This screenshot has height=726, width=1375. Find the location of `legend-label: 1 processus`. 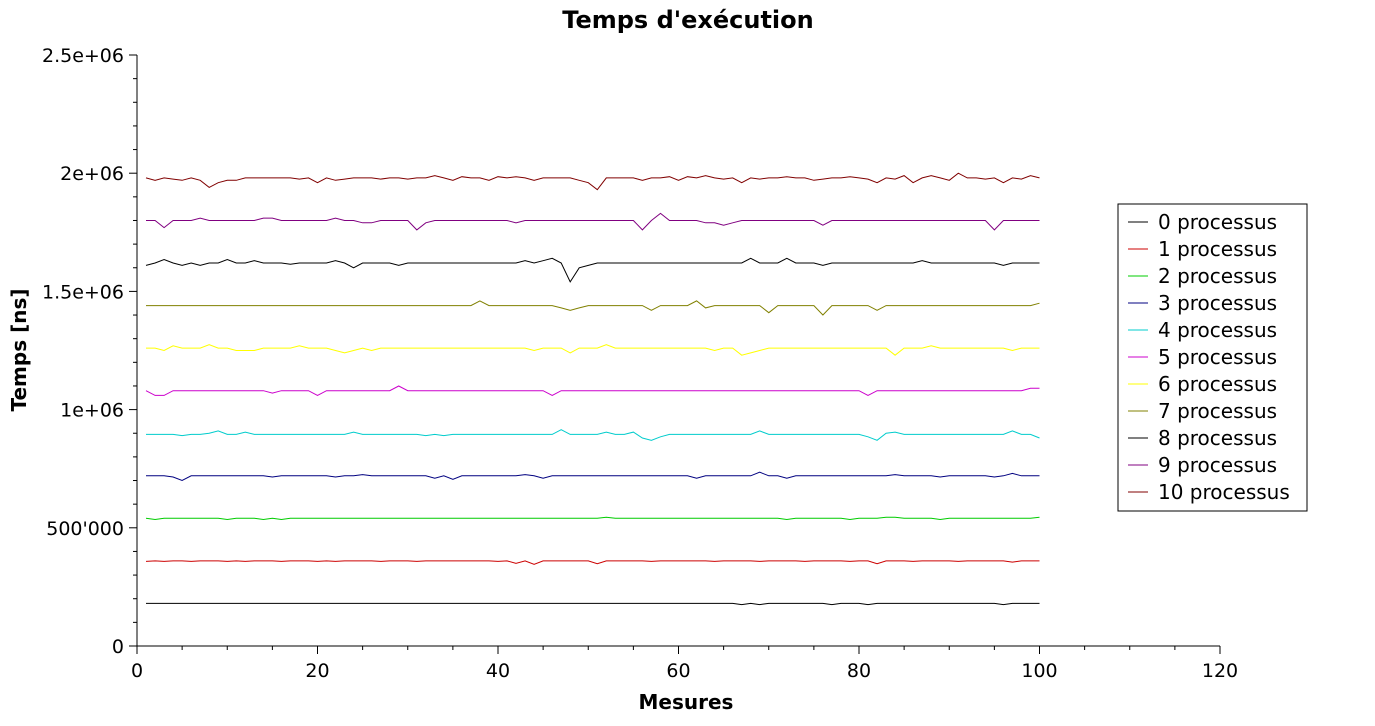

legend-label: 1 processus is located at coordinates (1217, 249).